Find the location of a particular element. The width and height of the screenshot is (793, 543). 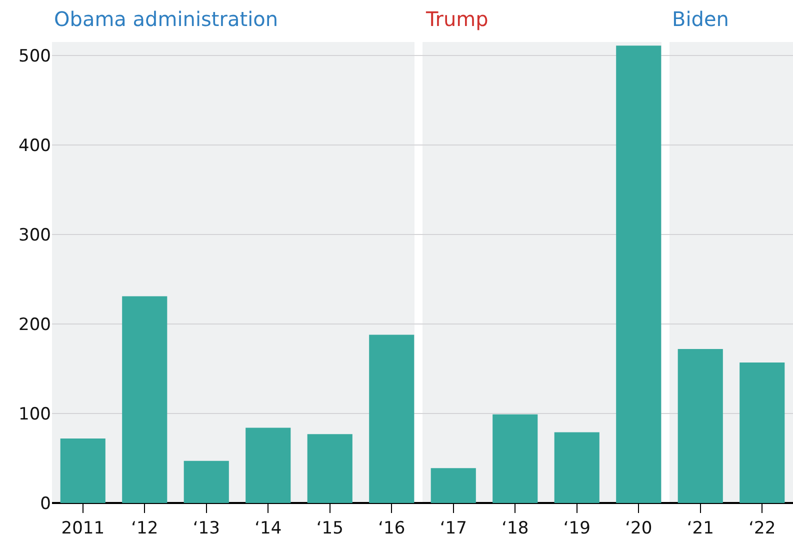

x-tick-label: ‘12 is located at coordinates (144, 528).